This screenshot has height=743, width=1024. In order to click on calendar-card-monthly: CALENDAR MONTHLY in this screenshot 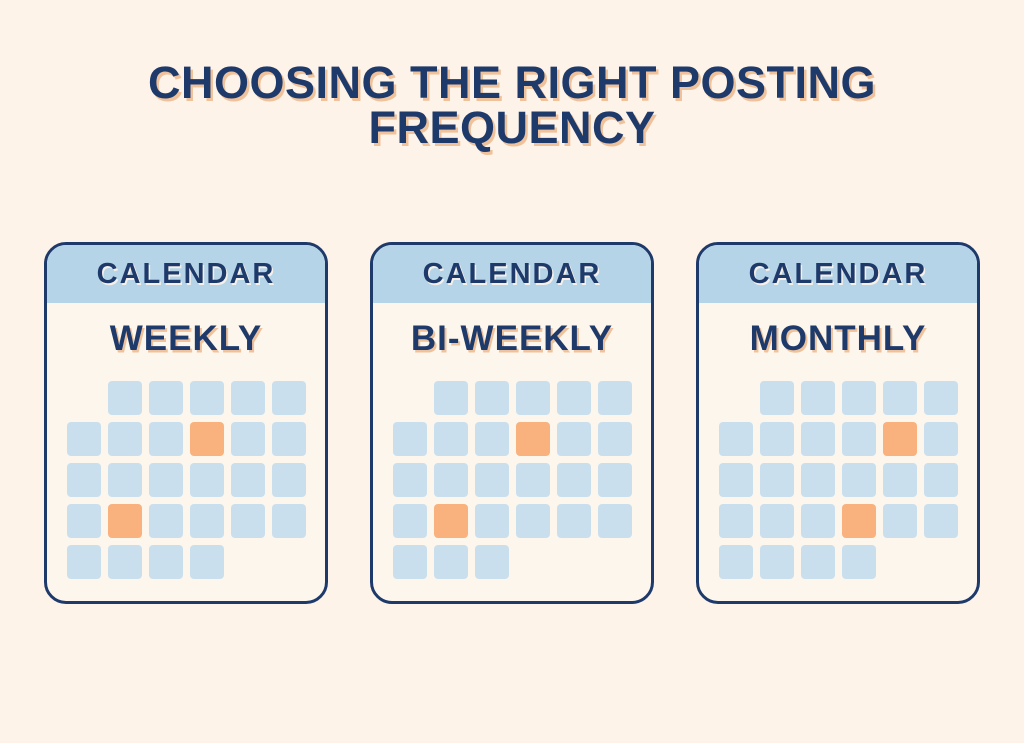, I will do `click(838, 423)`.